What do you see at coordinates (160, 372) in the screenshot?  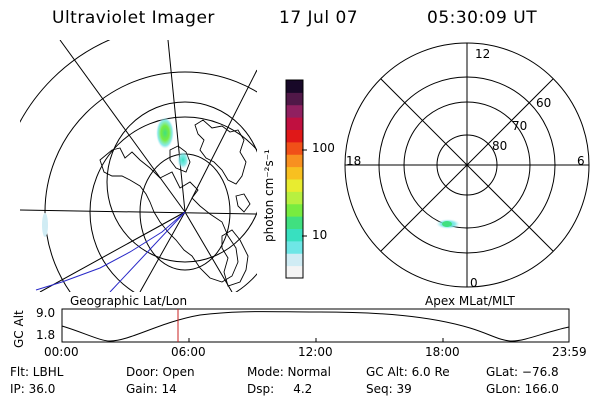 I see `door-status: Door: Open` at bounding box center [160, 372].